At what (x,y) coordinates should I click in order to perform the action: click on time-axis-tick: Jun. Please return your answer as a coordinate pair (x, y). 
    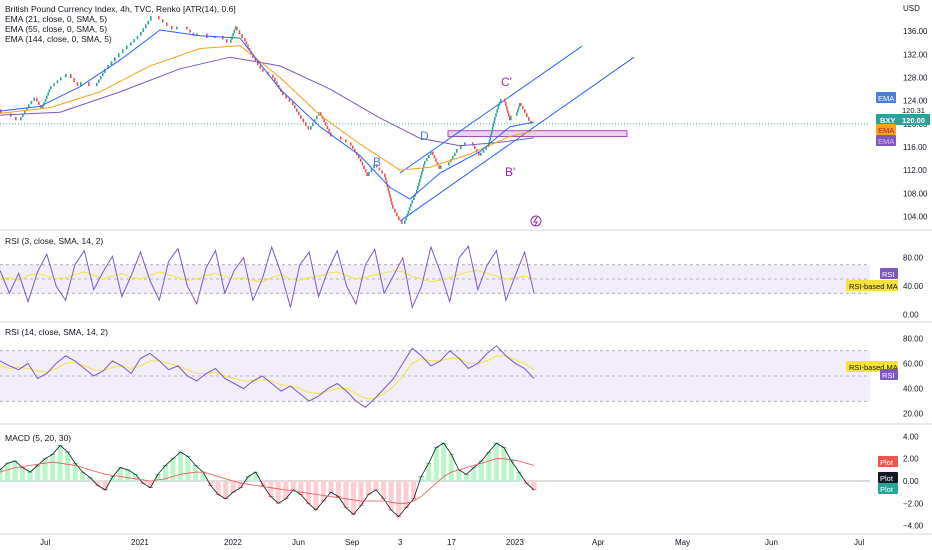
    Looking at the image, I should click on (771, 542).